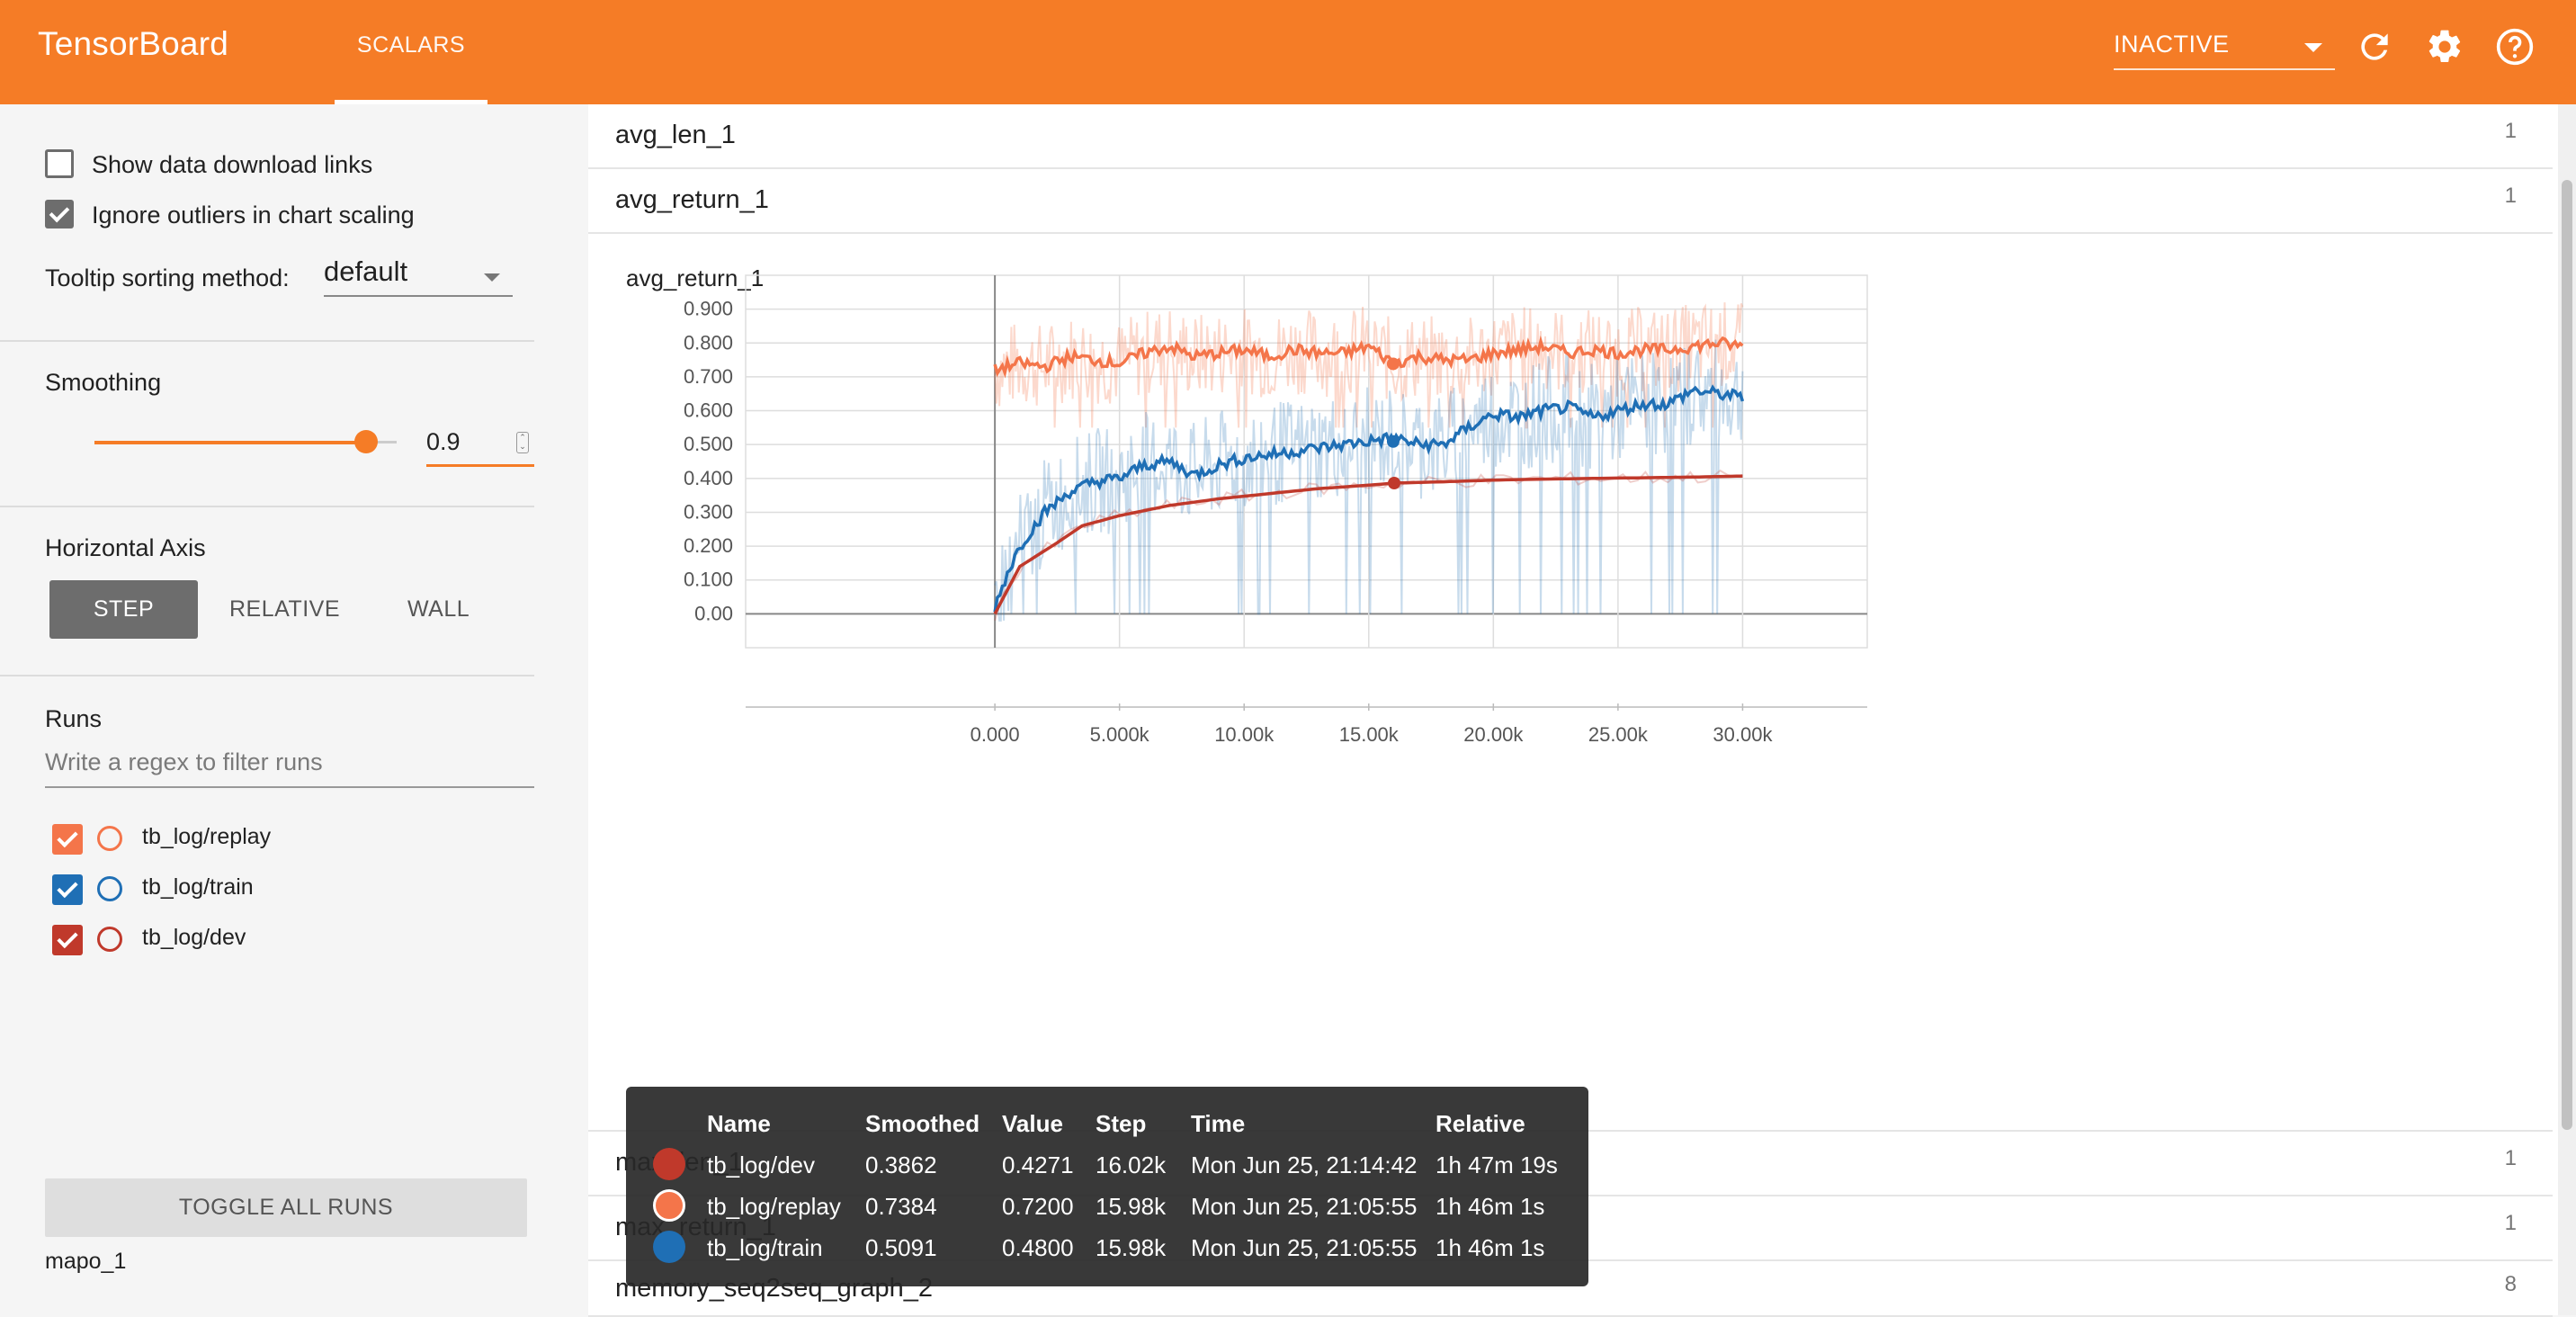 This screenshot has height=1317, width=2576. Describe the element at coordinates (713, 613) in the screenshot. I see `y-tick-label: 0.00` at that location.